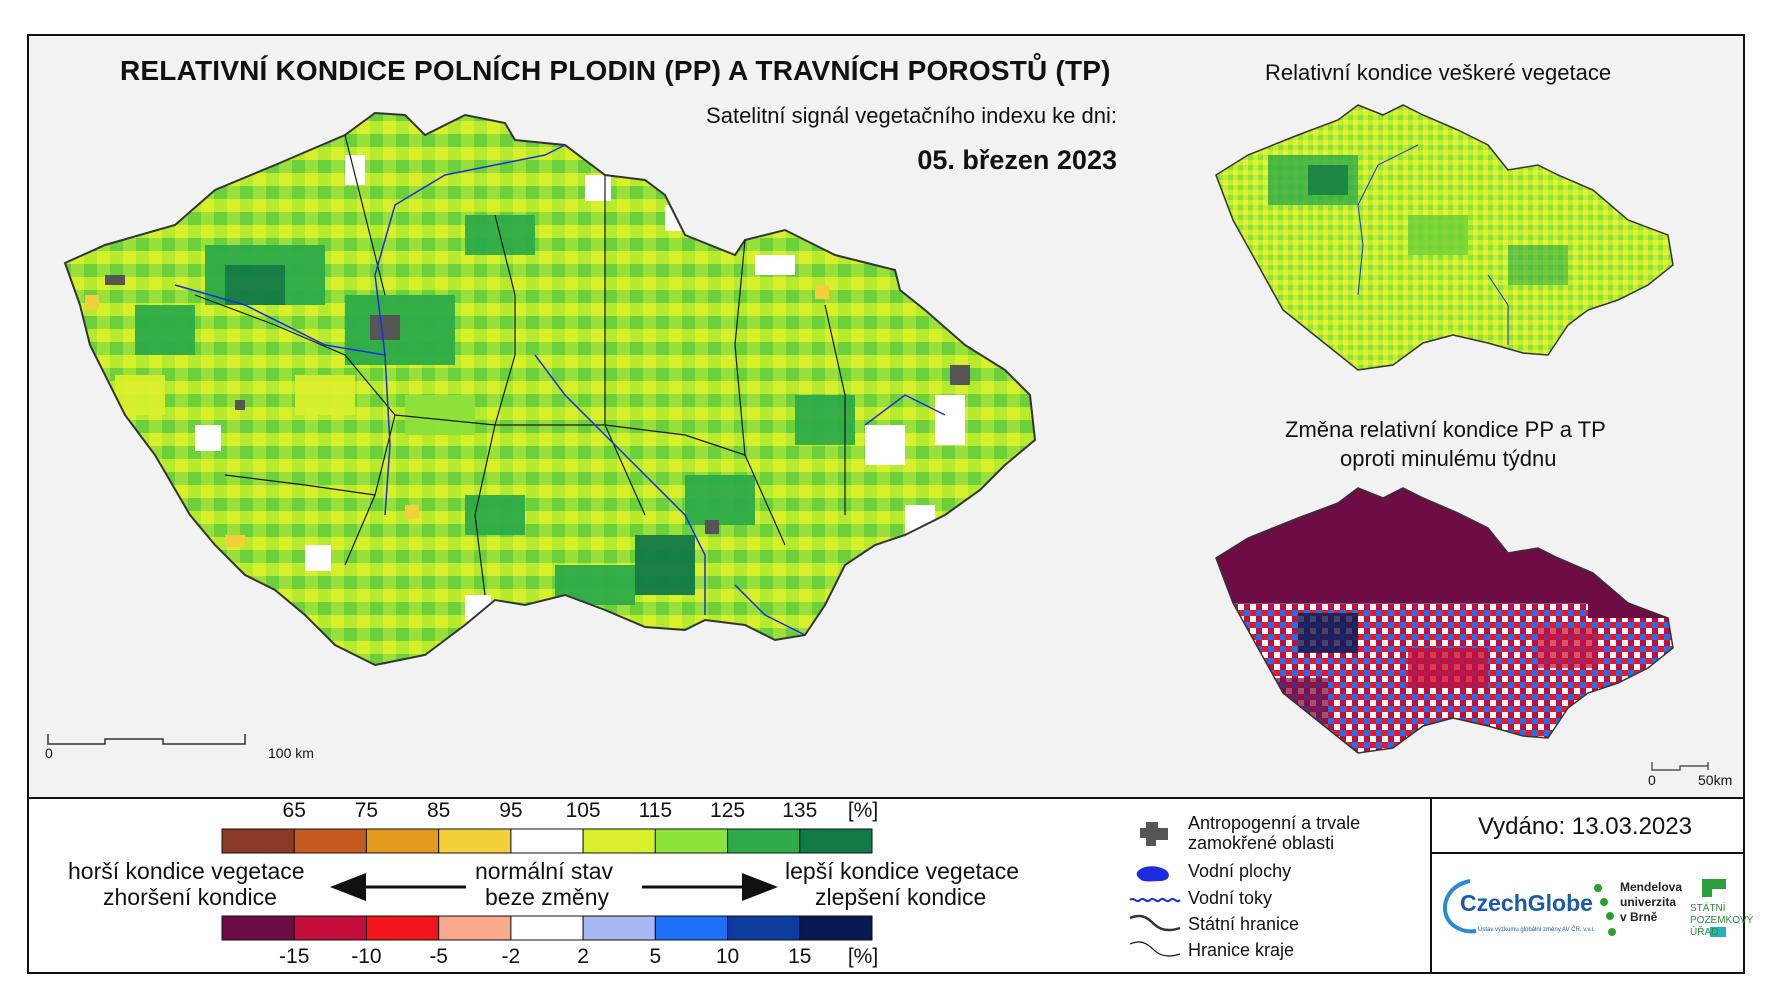 The height and width of the screenshot is (1003, 1772). Describe the element at coordinates (1444, 237) in the screenshot. I see `inset-all-vegetation-map` at that location.